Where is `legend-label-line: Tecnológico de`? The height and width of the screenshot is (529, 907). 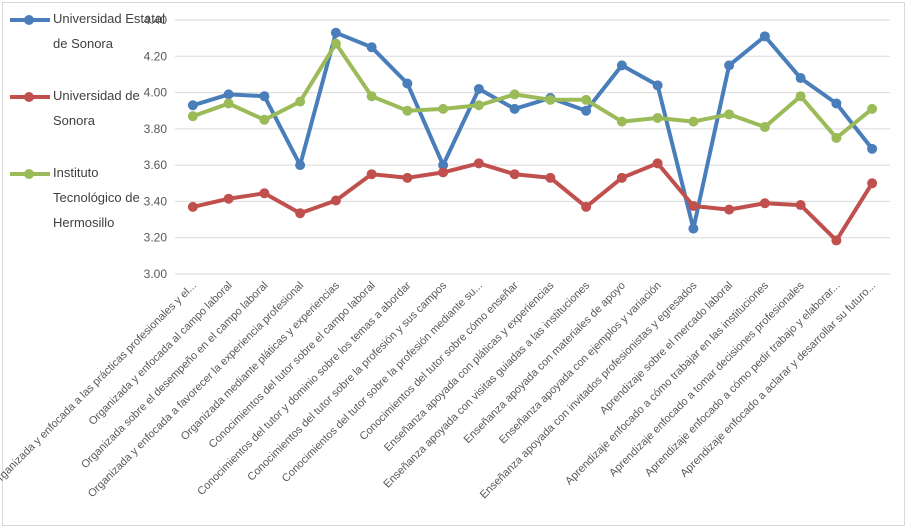 legend-label-line: Tecnológico de is located at coordinates (96, 197).